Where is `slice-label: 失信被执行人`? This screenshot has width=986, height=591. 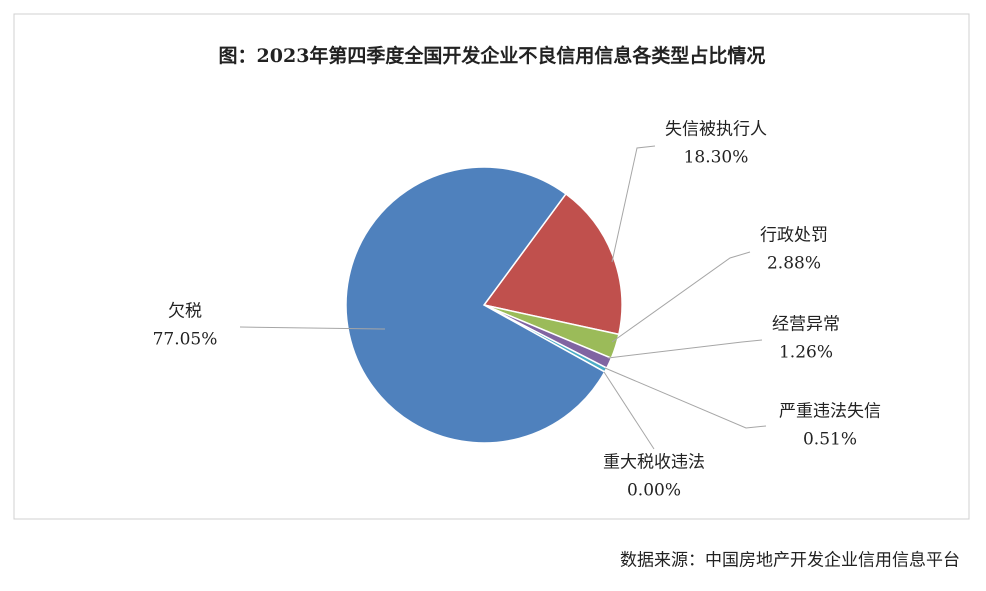
slice-label: 失信被执行人 is located at coordinates (716, 130).